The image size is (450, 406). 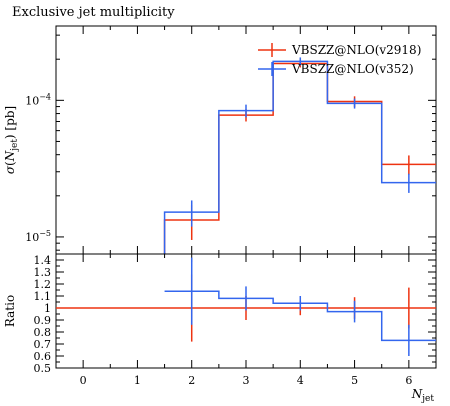 What do you see at coordinates (423, 395) in the screenshot?
I see `x-axis-label: Njet` at bounding box center [423, 395].